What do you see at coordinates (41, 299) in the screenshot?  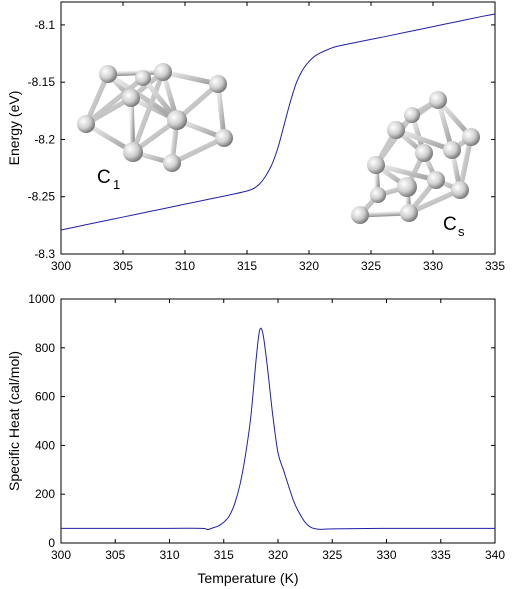 I see `y-tick-label: 1000` at bounding box center [41, 299].